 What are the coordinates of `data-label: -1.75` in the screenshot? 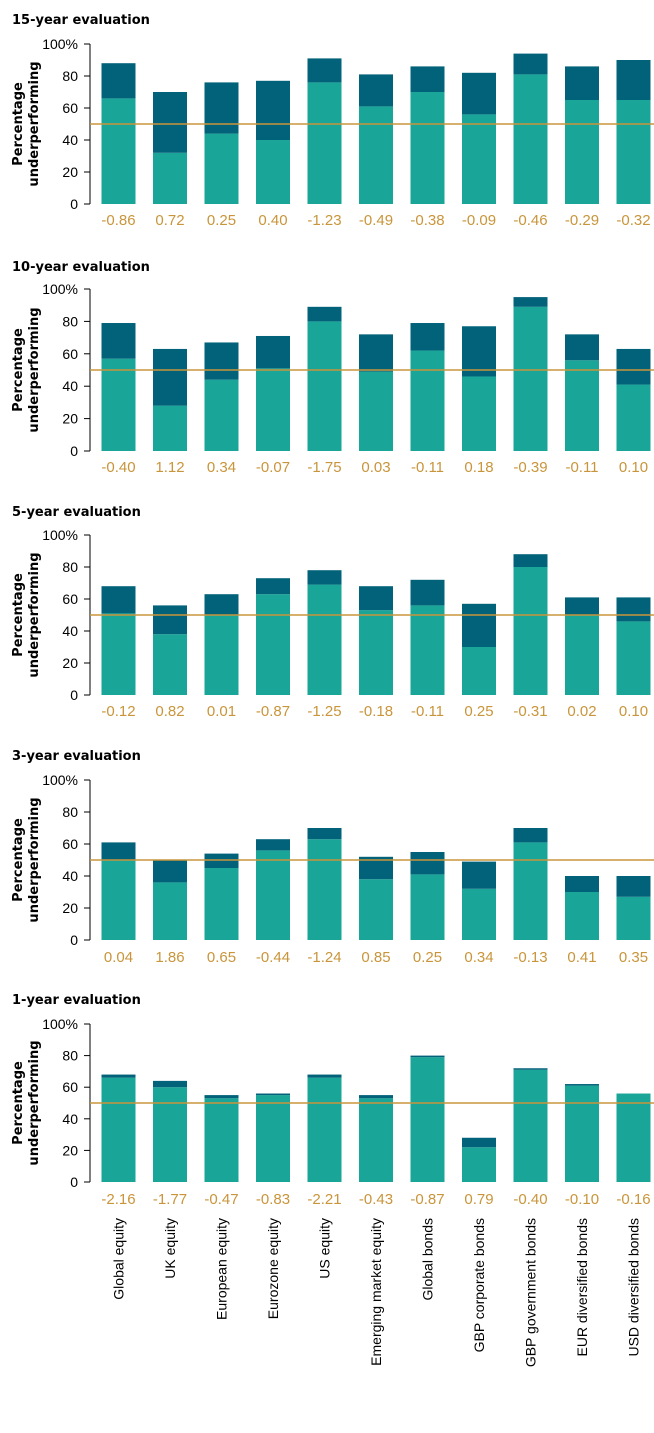 It's located at (324, 467).